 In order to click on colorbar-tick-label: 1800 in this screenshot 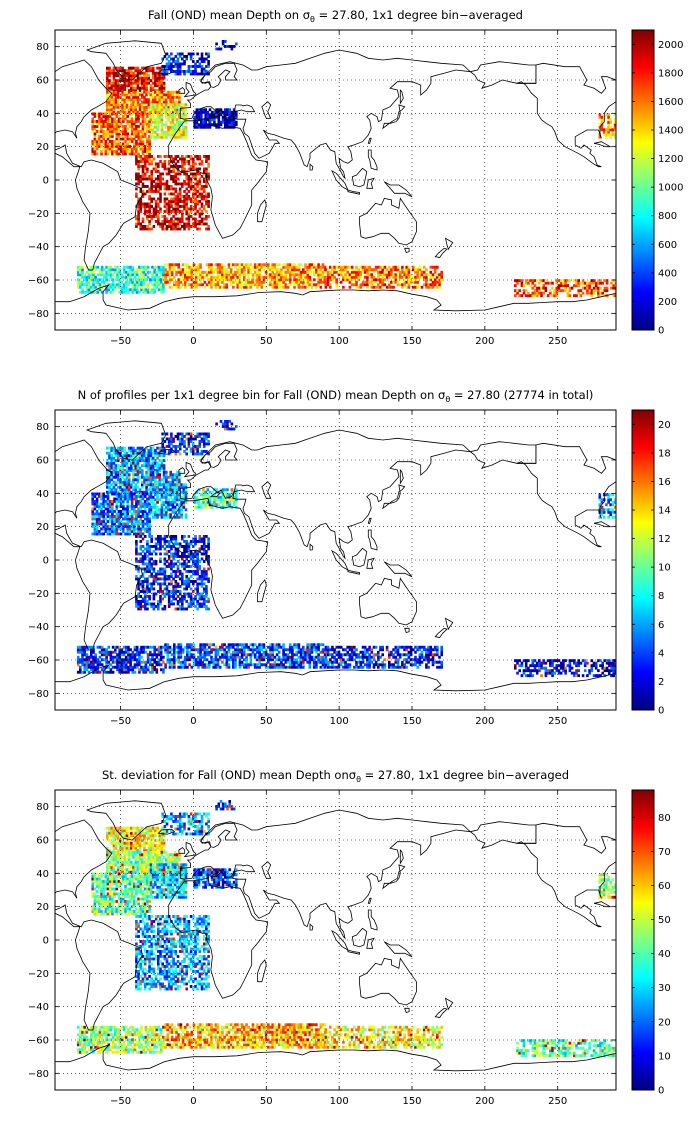, I will do `click(670, 73)`.